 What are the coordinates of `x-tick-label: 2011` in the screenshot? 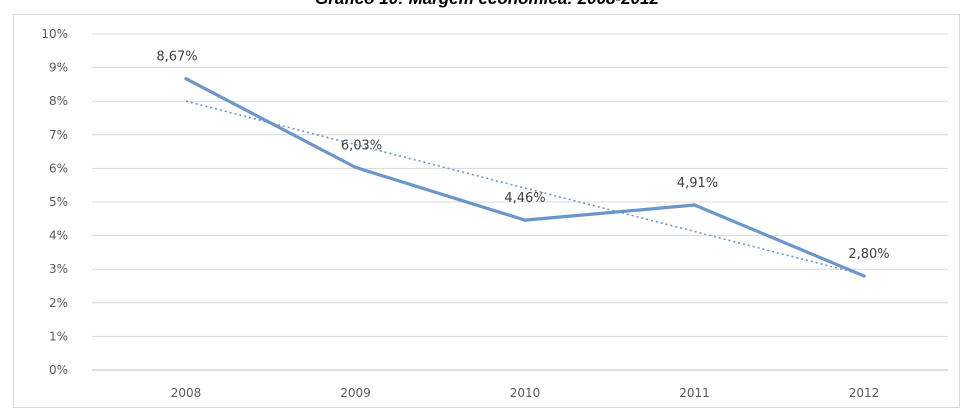 It's located at (694, 393).